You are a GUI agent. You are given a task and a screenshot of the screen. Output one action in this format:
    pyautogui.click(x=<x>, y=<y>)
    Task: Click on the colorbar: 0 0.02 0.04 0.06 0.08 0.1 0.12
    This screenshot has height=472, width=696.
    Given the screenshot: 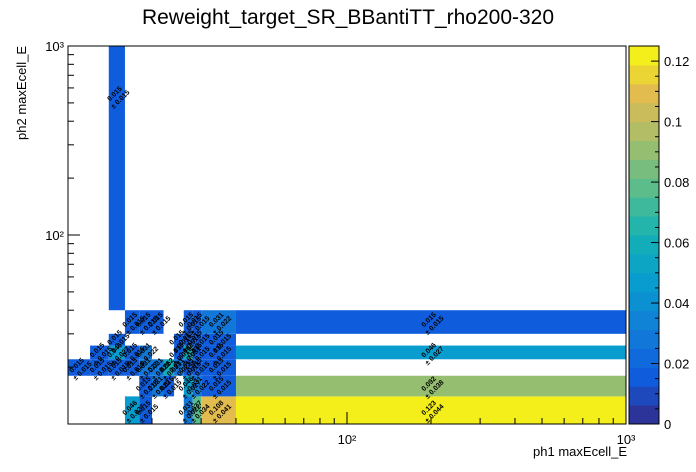 What is the action you would take?
    pyautogui.click(x=658, y=238)
    